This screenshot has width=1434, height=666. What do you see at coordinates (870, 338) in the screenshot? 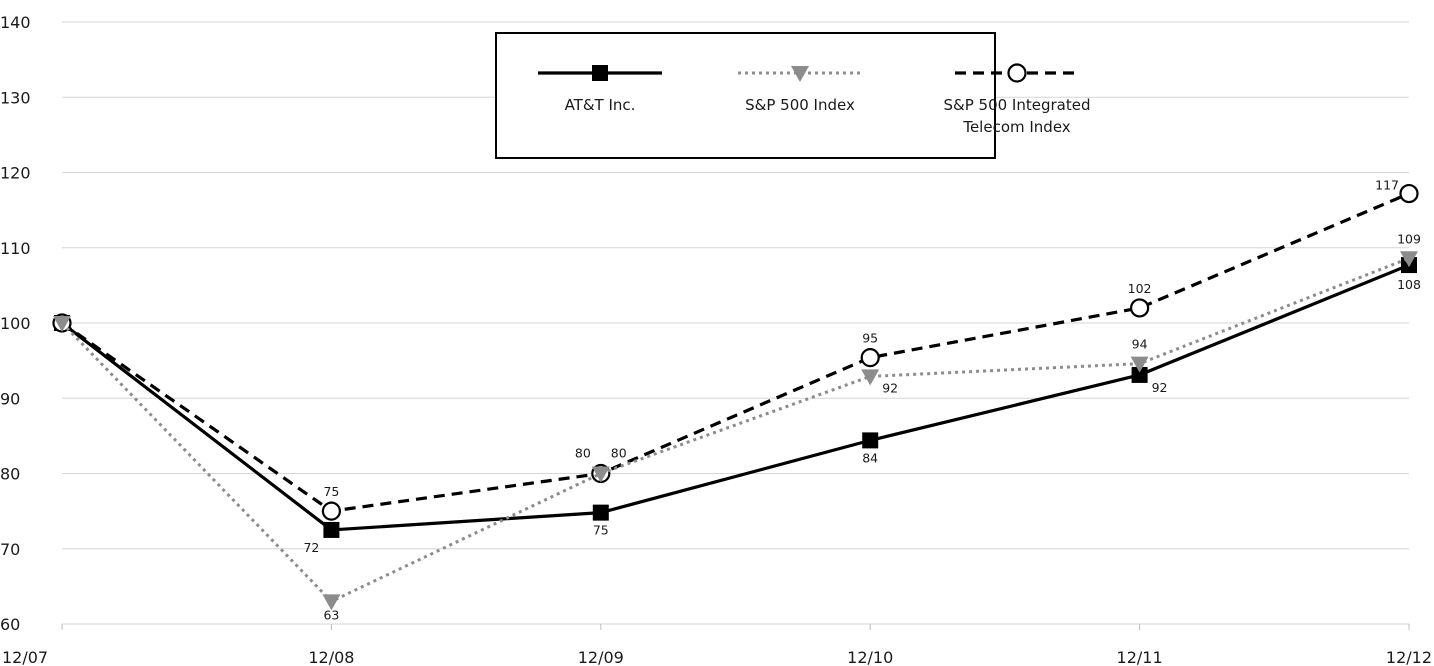
I see `data-label: 95` at bounding box center [870, 338].